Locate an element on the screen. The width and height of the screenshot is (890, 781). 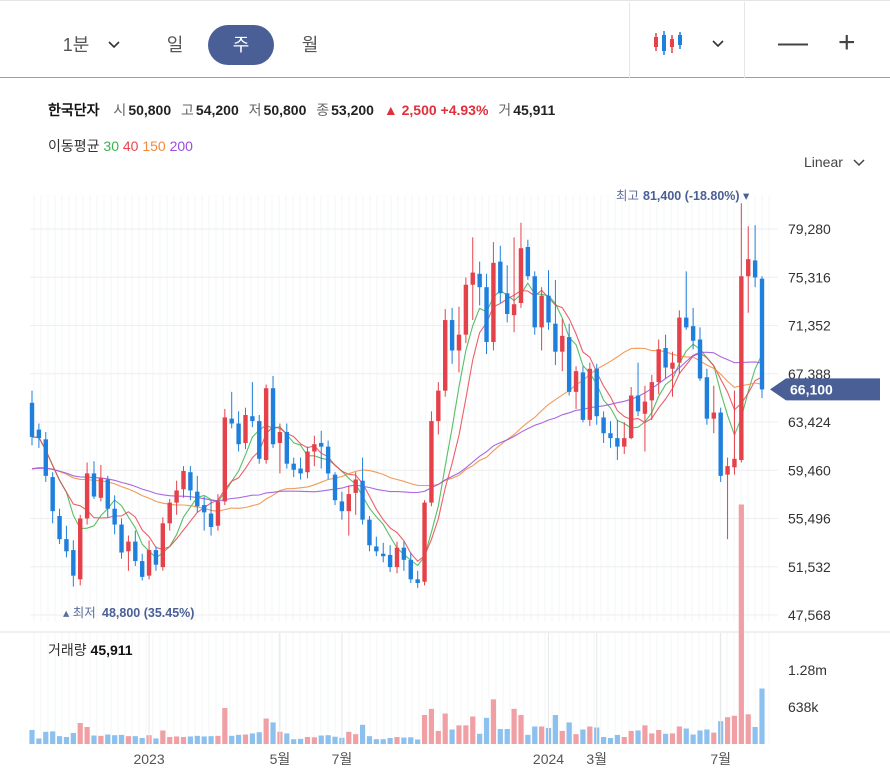
moving-average-legend: 이동평균 30 40 150 200 is located at coordinates (120, 146).